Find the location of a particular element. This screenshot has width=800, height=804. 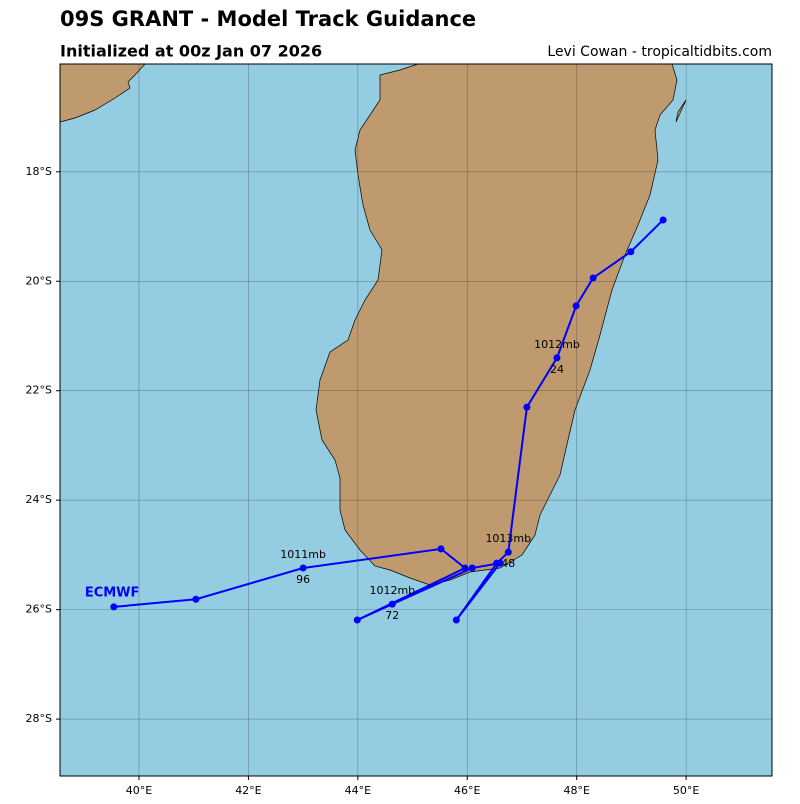

title: 09S GRANT - Model Track Guidance is located at coordinates (268, 19).